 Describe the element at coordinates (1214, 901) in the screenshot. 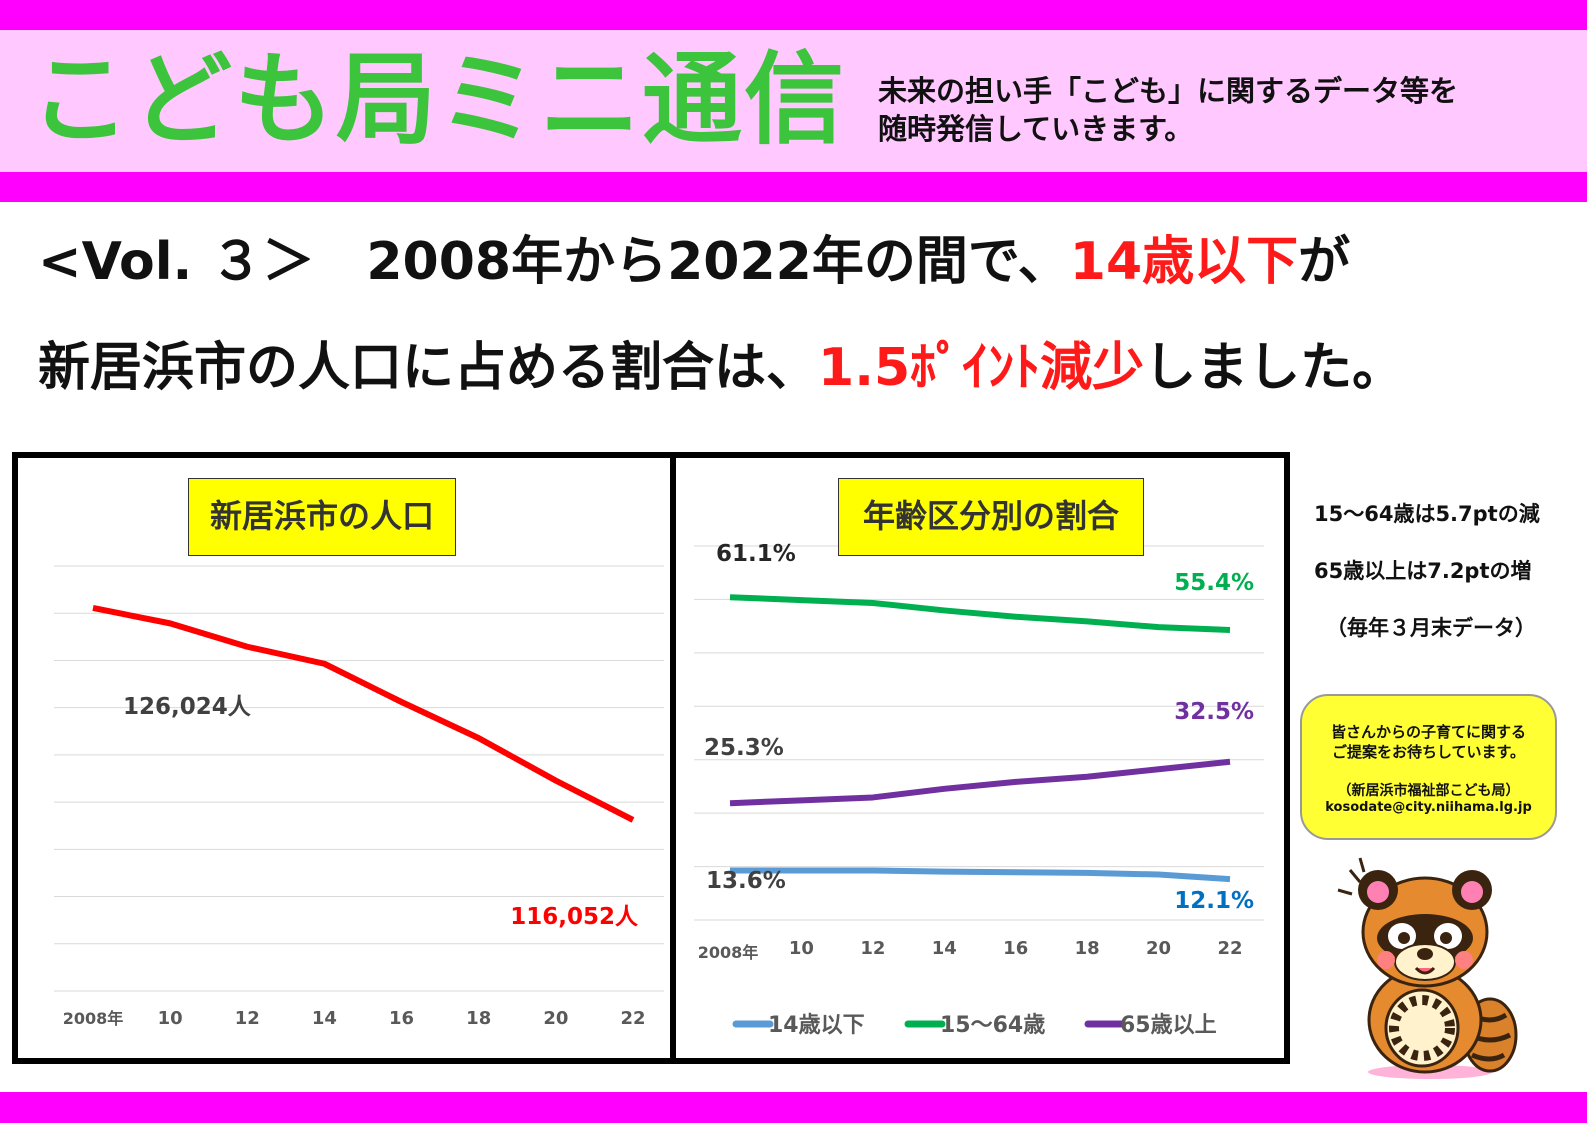

I see `age-data-label: 12.1%` at that location.